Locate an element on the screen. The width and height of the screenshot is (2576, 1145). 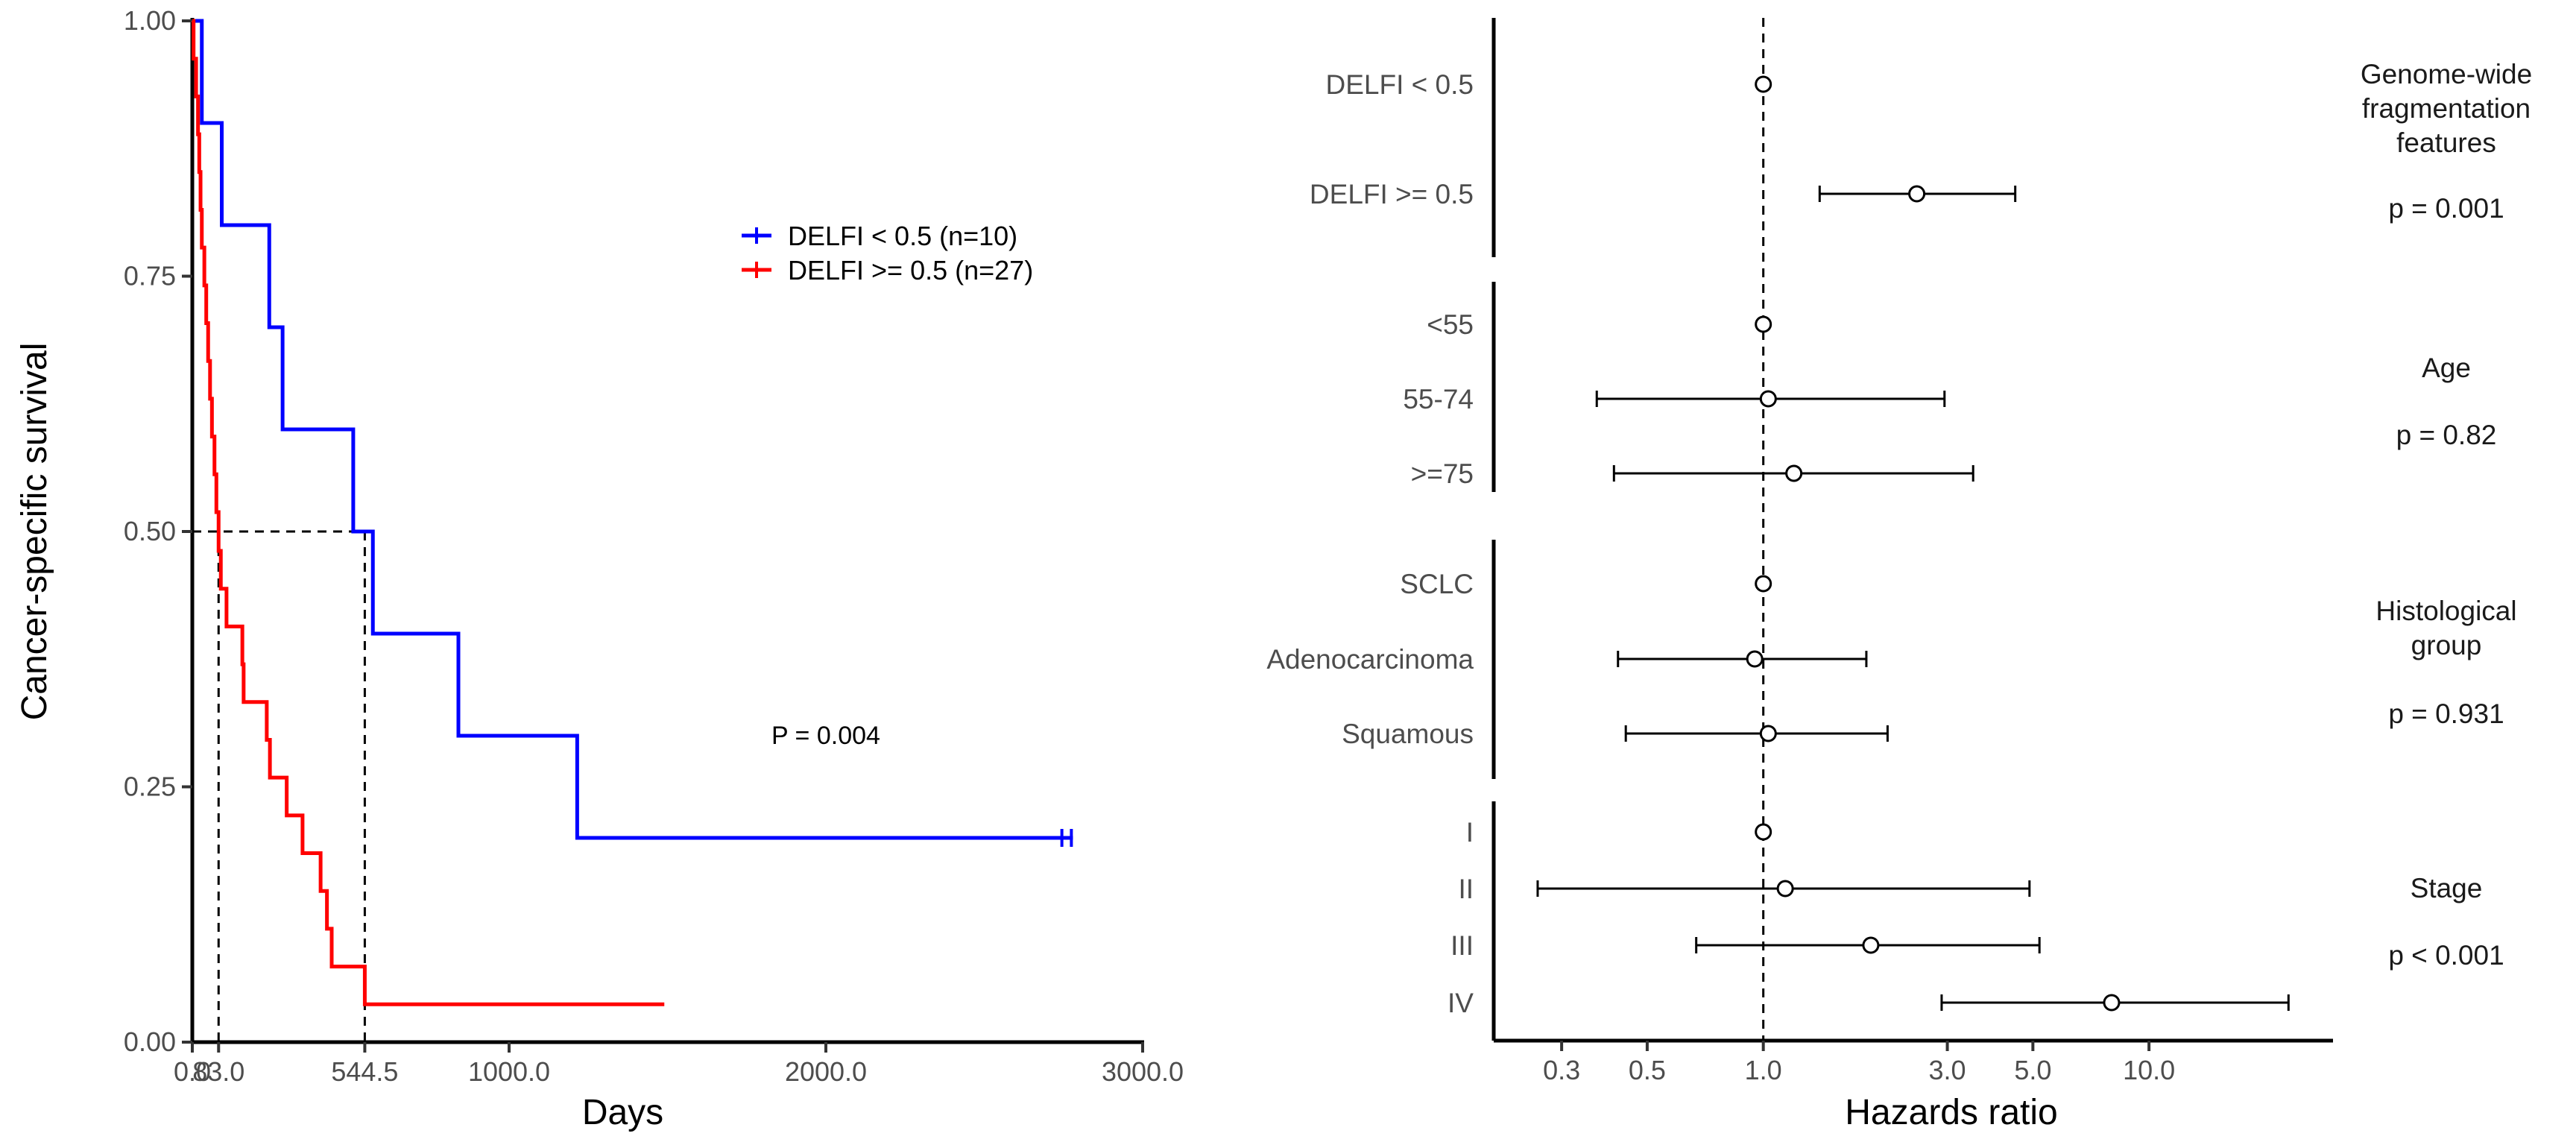
forest-row-label: I is located at coordinates (1470, 832).